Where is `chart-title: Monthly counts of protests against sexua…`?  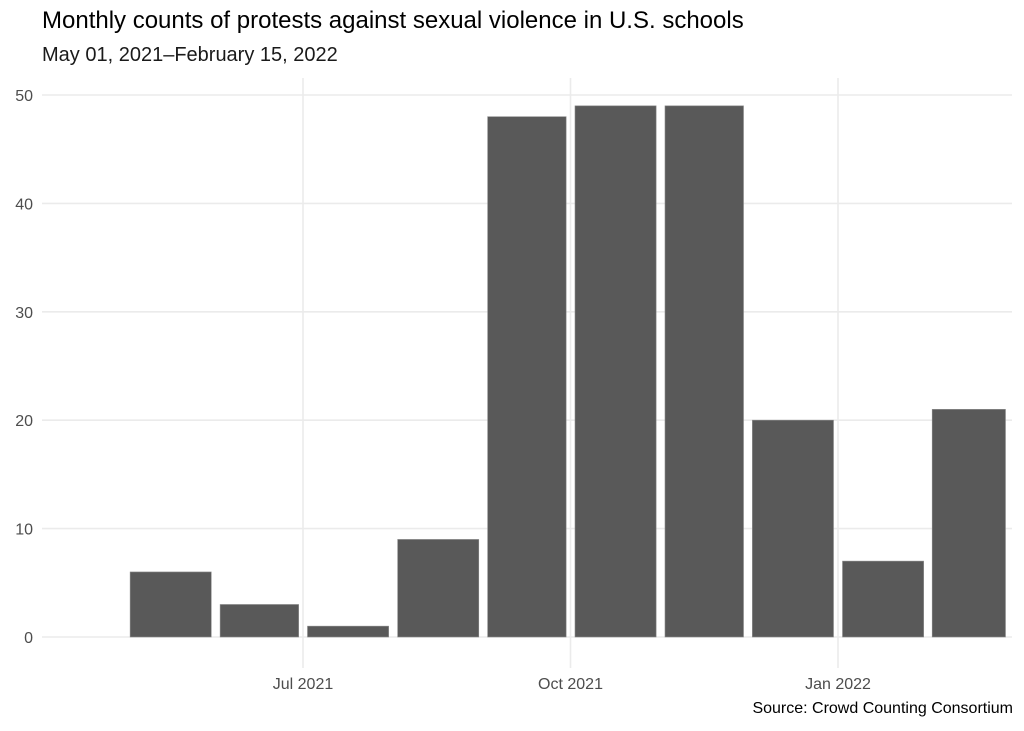
chart-title: Monthly counts of protests against sexua… is located at coordinates (393, 20).